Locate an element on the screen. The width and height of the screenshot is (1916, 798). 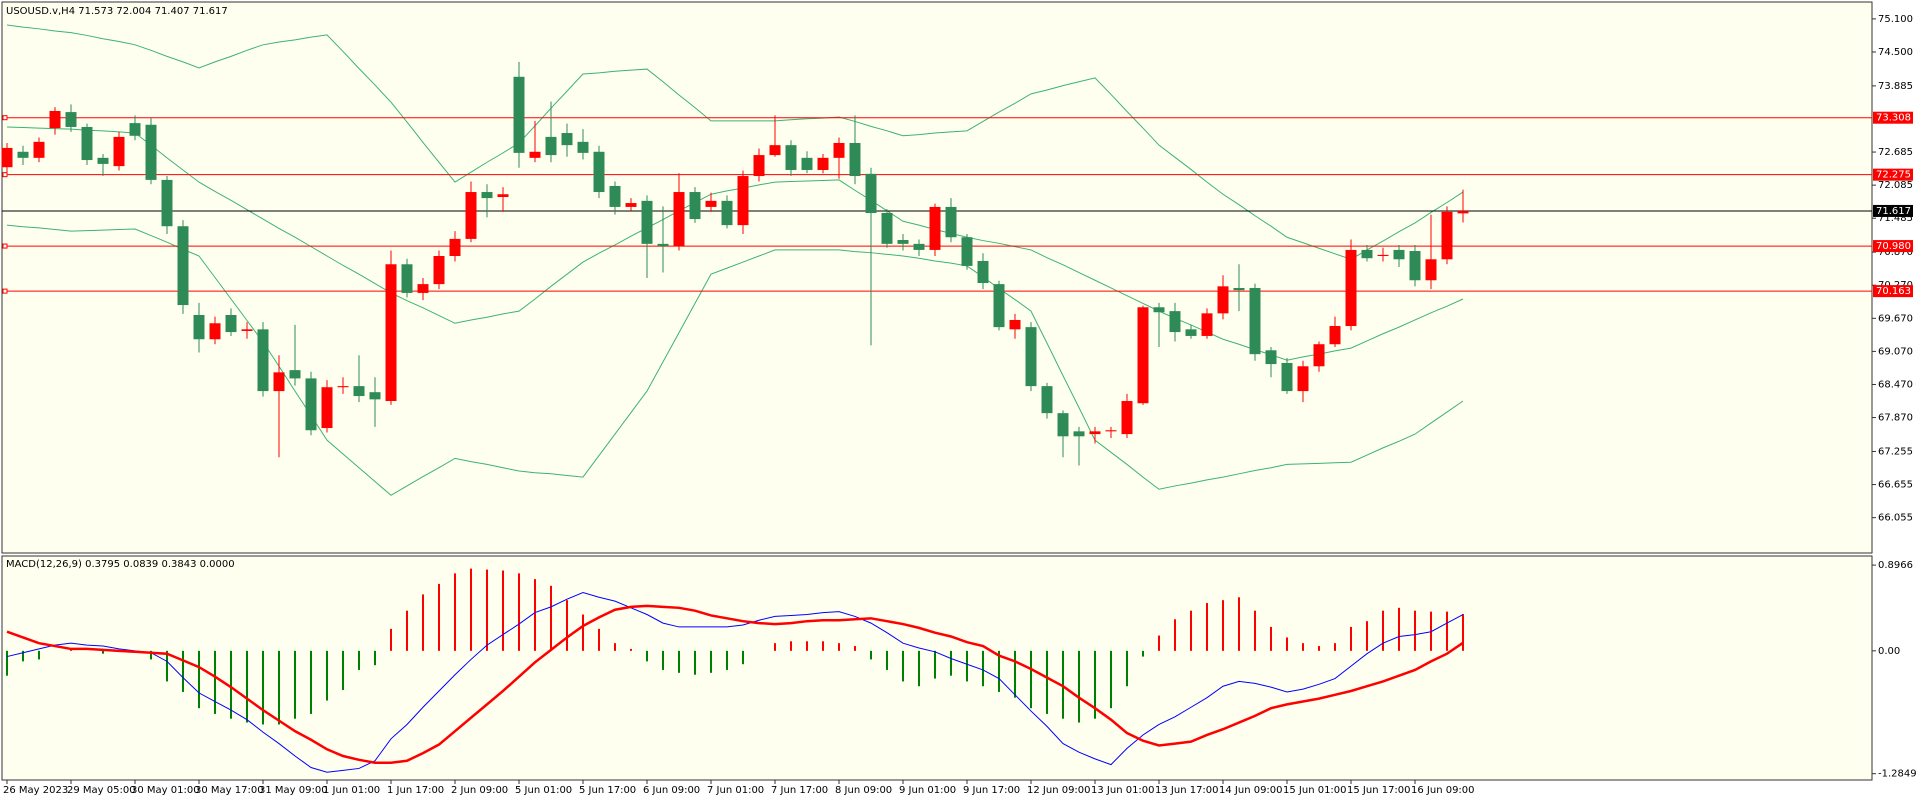
x-tick-label: 7 Jun 01:00 is located at coordinates (735, 790).